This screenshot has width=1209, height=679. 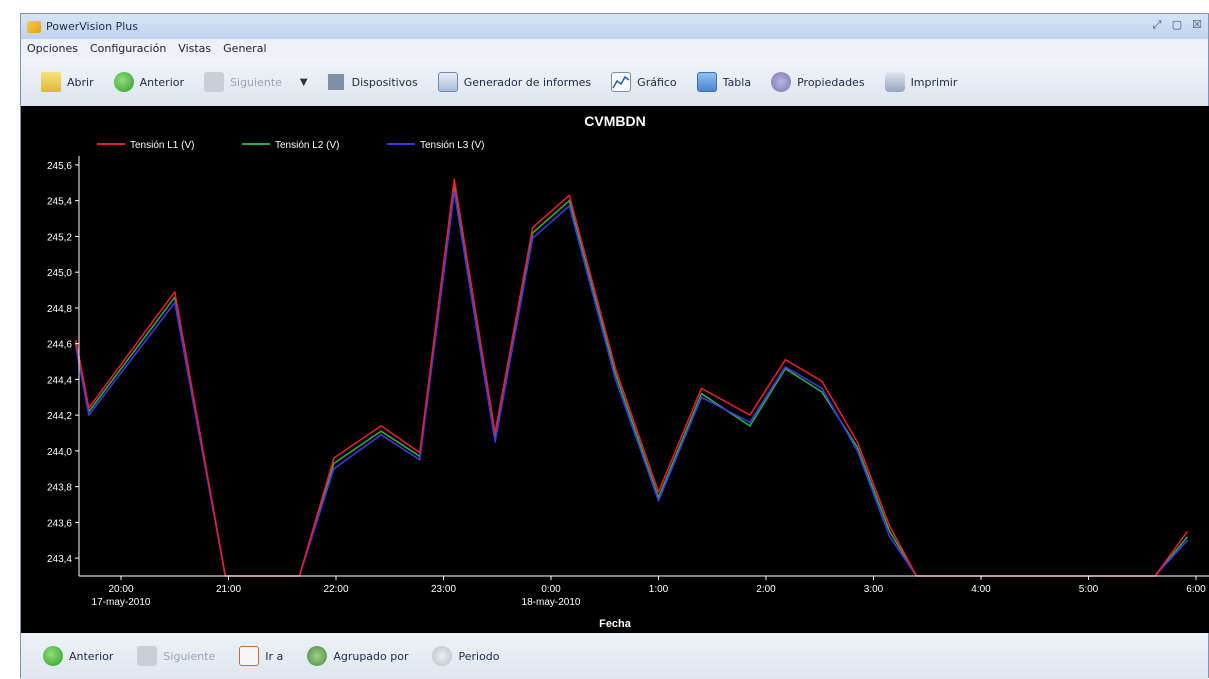 I want to click on nav-previous-button: Anterior, so click(x=78, y=656).